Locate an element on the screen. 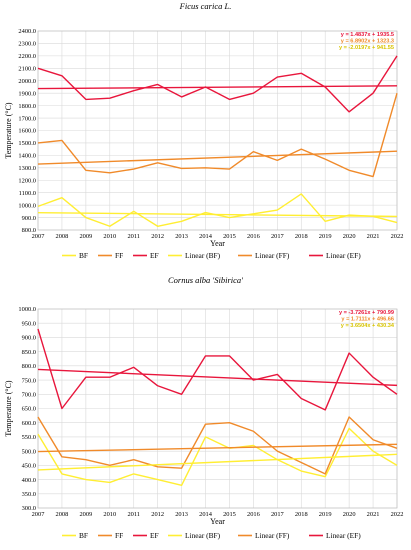 This screenshot has width=411, height=550. y-tick-label: 1300.0 is located at coordinates (27, 168).